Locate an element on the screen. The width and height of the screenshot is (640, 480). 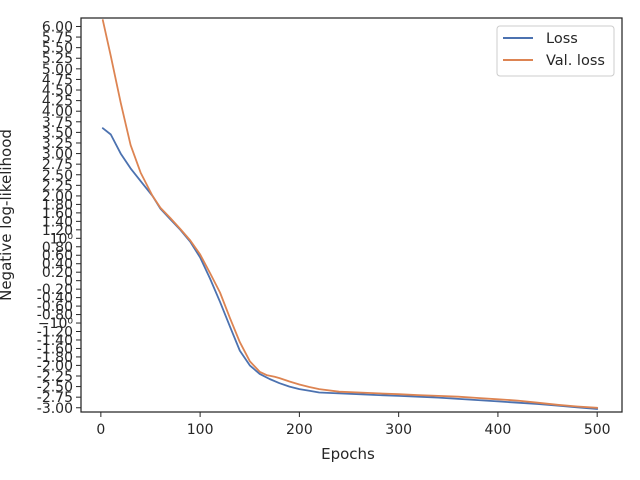
y-tick-label: -2.50 is located at coordinates (55, 388).